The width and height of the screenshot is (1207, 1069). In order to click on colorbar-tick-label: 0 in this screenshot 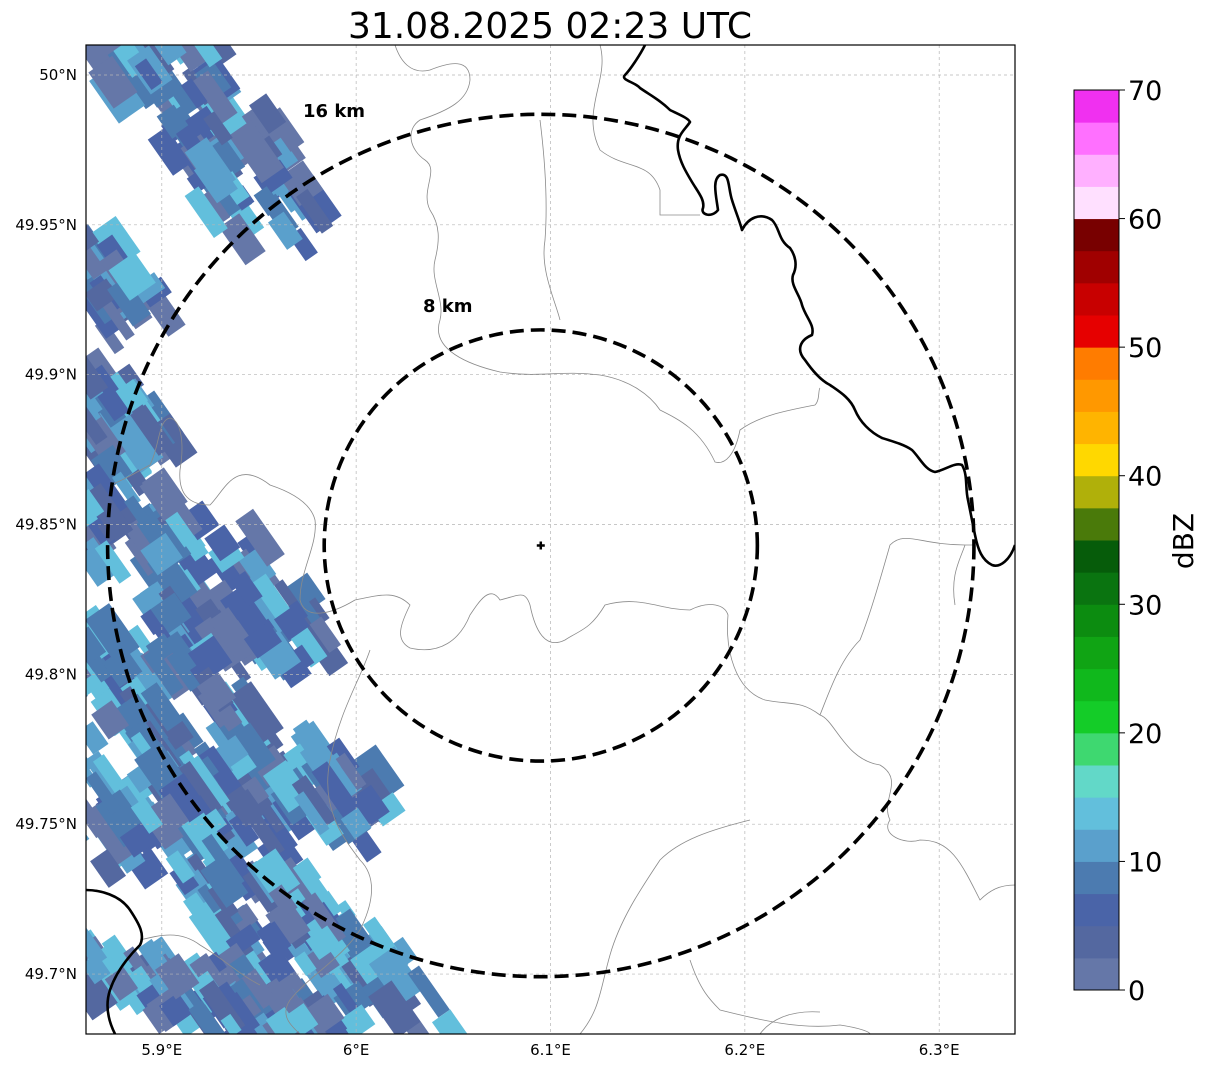, I will do `click(1136, 991)`.